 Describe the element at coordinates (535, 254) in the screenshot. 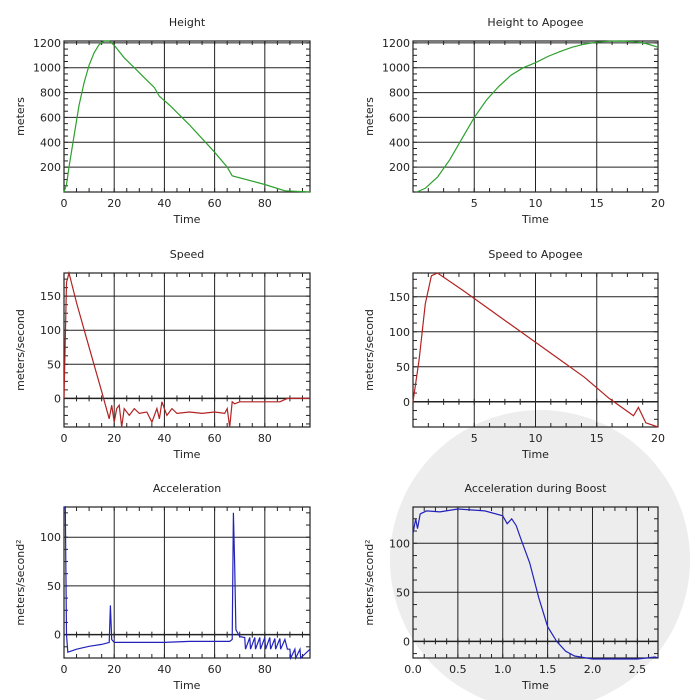

I see `subplot-title: Speed to Apogee` at that location.